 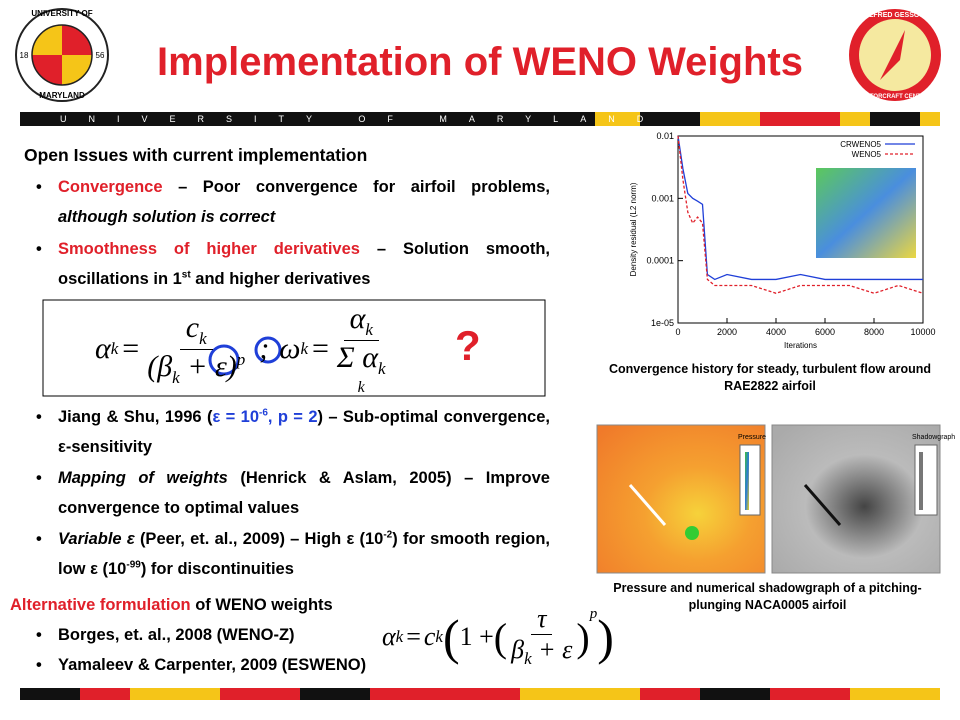 What do you see at coordinates (62, 55) in the screenshot?
I see `left-logo` at bounding box center [62, 55].